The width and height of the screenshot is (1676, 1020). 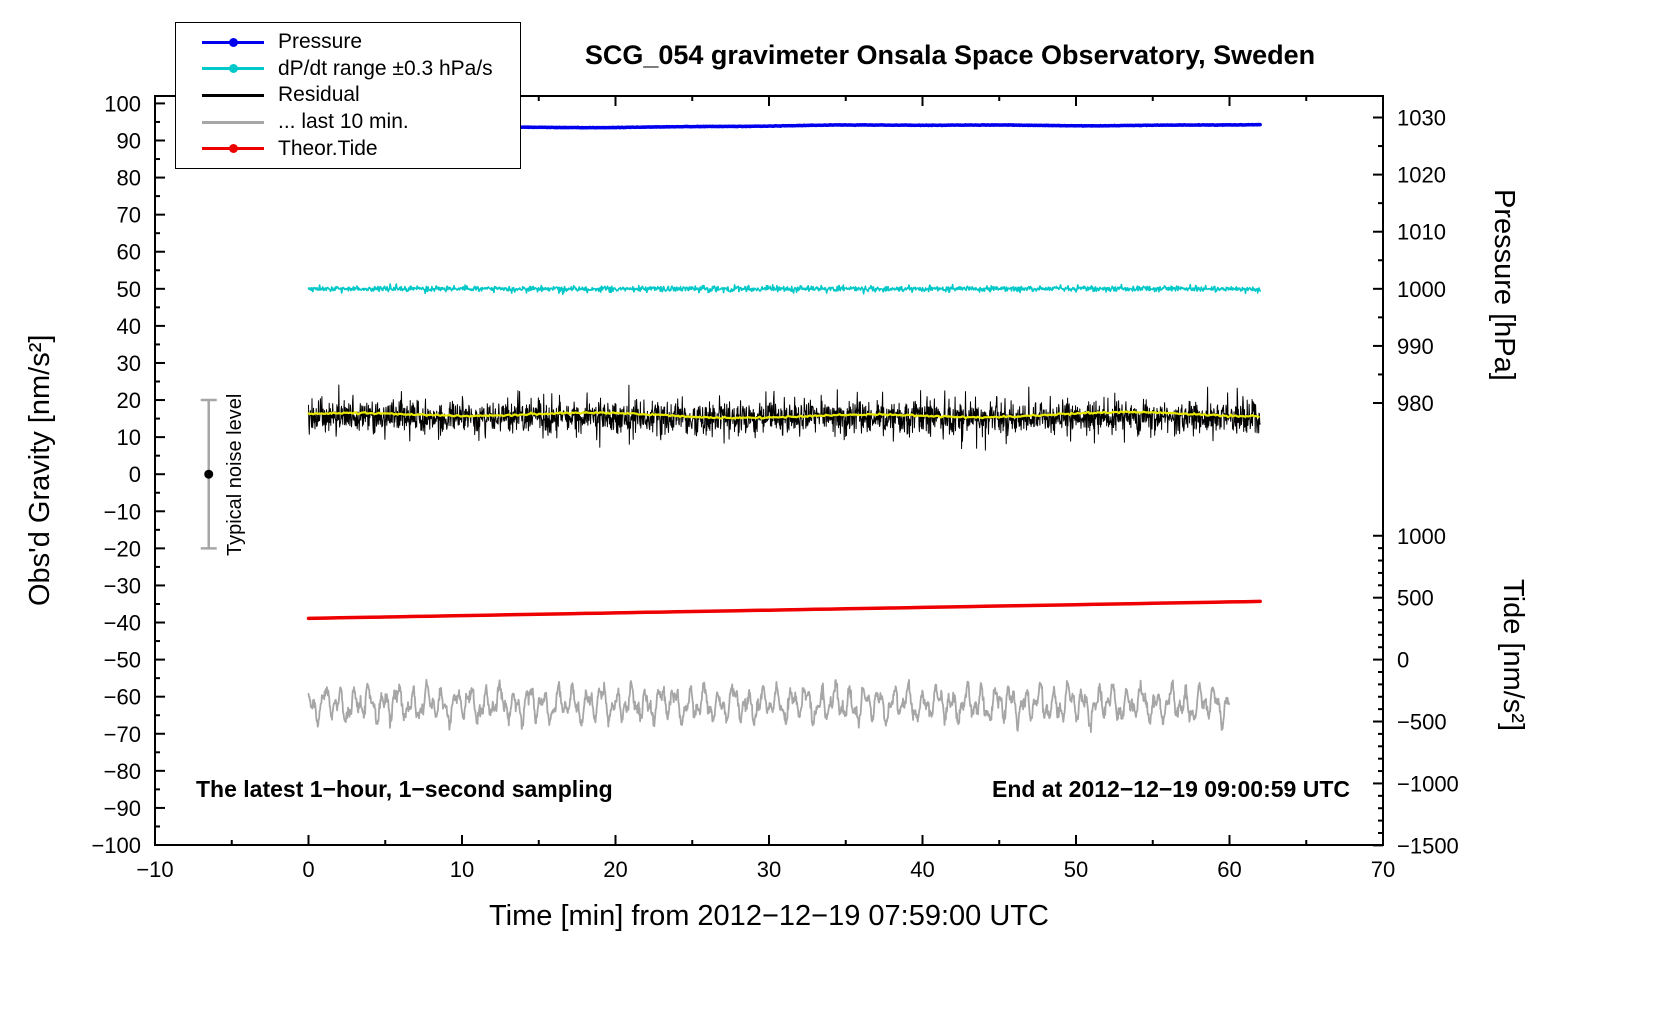 What do you see at coordinates (769, 869) in the screenshot?
I see `x-tick-label: 30` at bounding box center [769, 869].